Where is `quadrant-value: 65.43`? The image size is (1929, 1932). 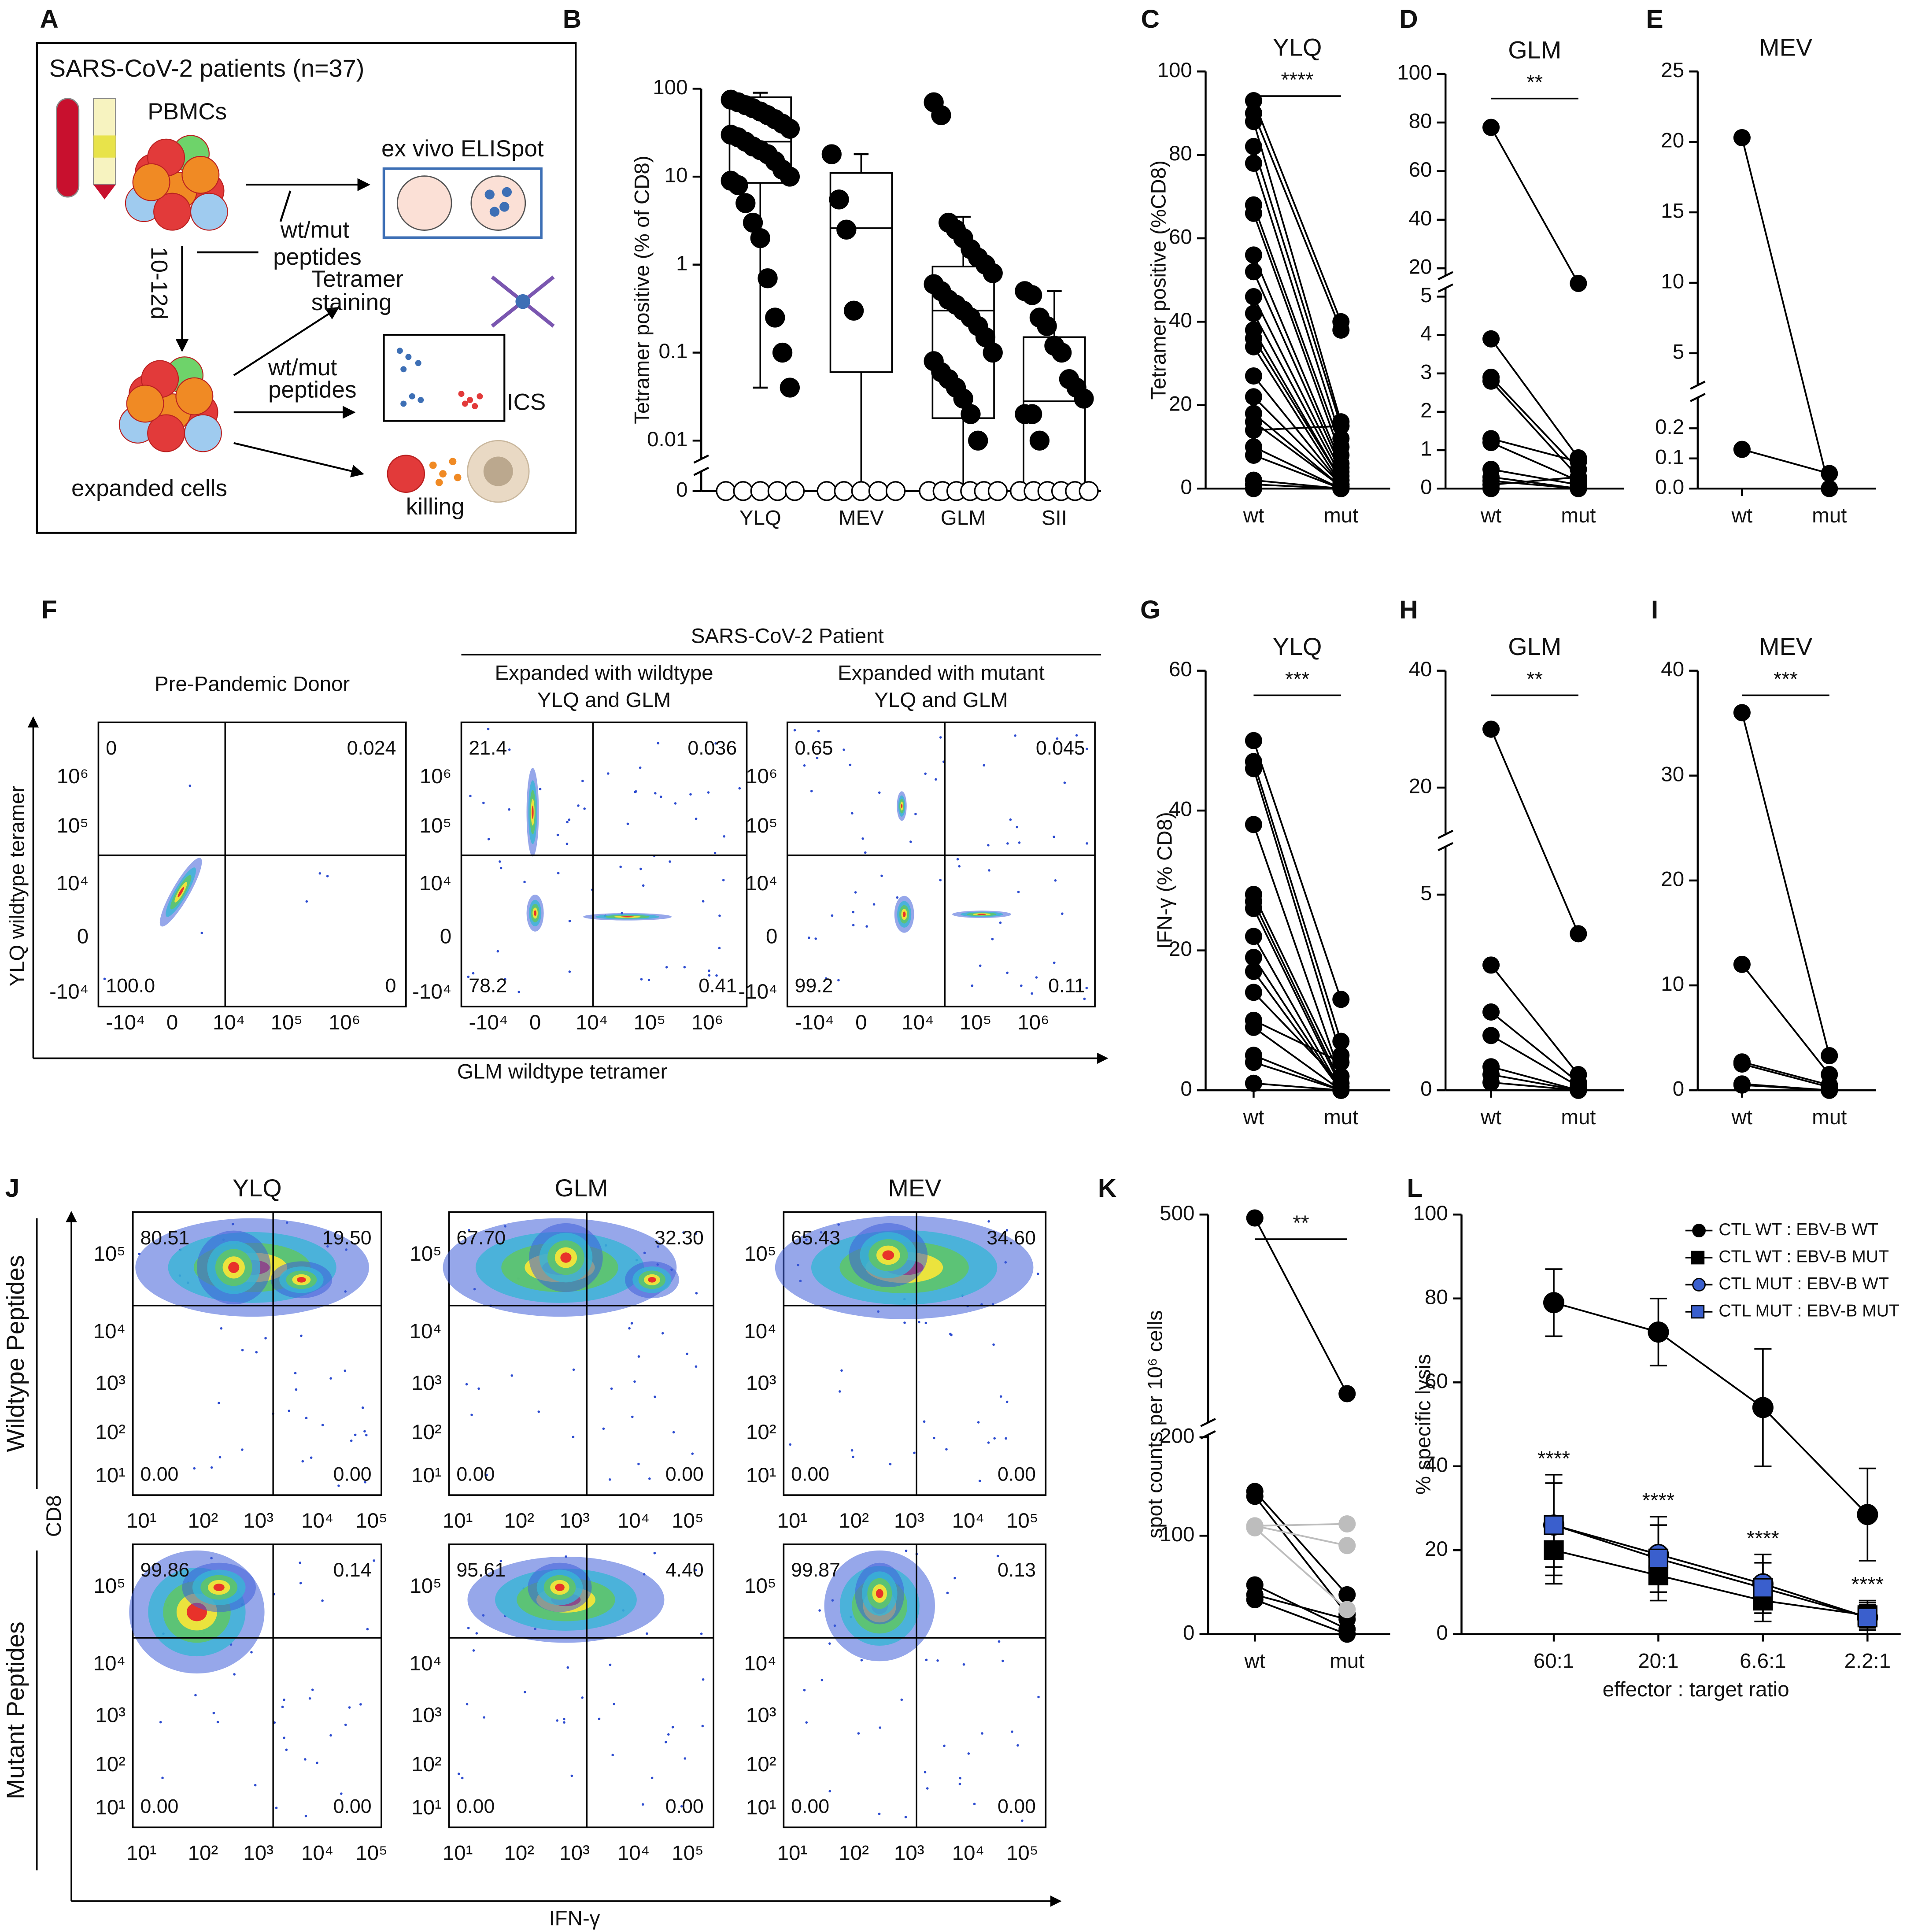 quadrant-value: 65.43 is located at coordinates (815, 1238).